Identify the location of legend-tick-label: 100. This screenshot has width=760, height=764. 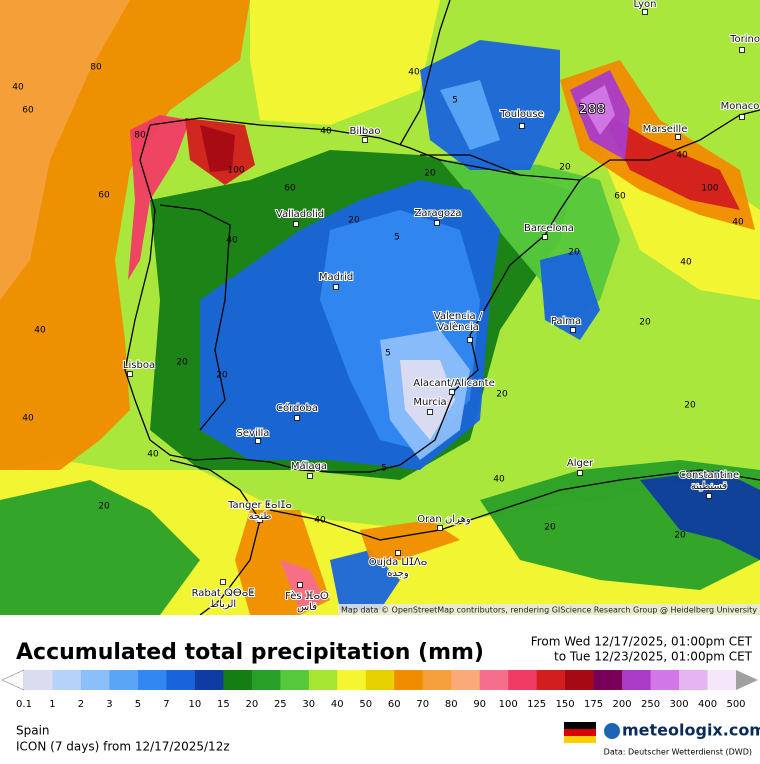
(508, 704).